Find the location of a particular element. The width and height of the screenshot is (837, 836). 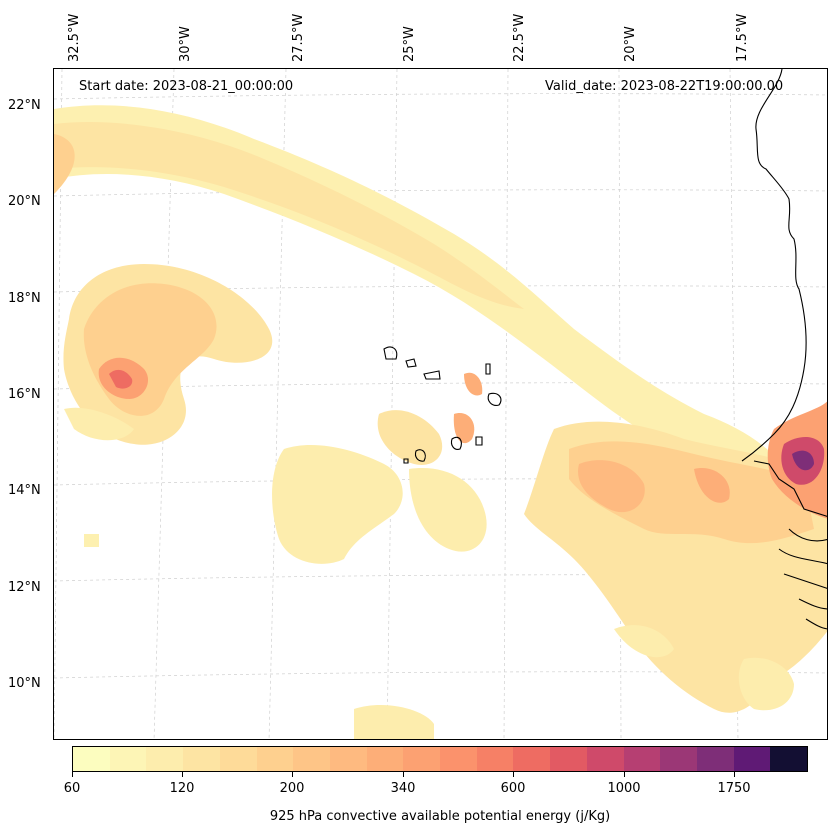

colorbar-label-60: 60 is located at coordinates (72, 788).